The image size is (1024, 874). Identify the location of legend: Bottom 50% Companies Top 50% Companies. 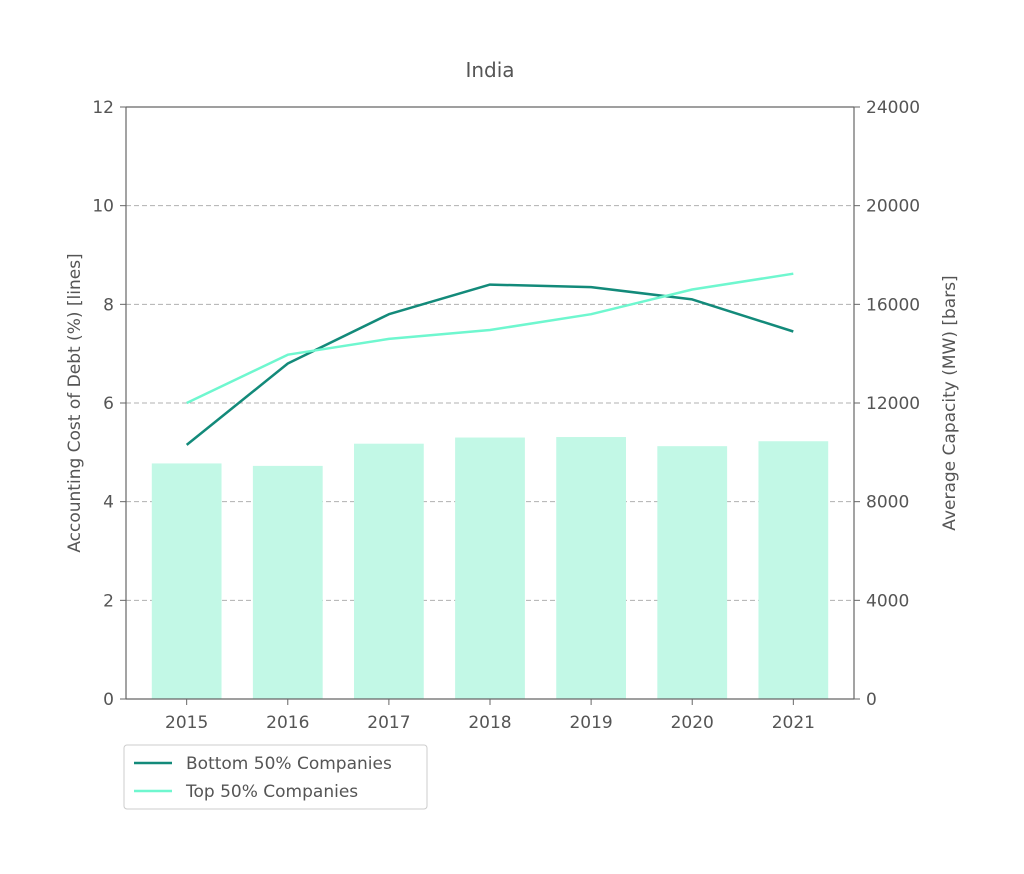
(275, 777).